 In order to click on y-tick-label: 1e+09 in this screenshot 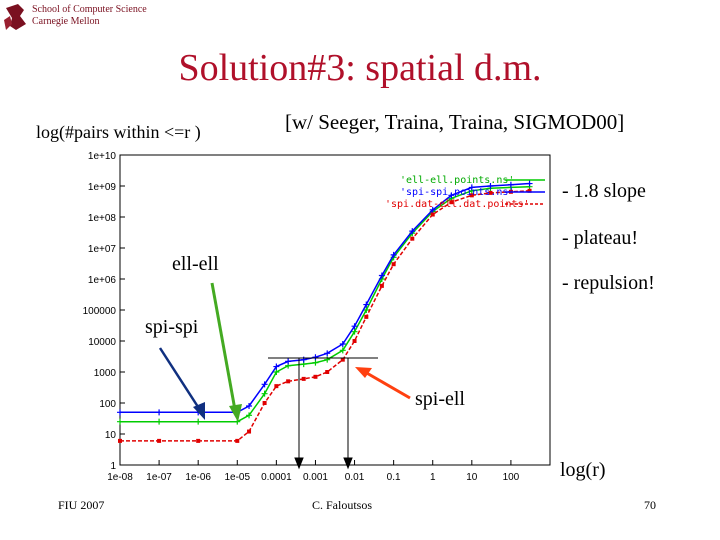, I will do `click(102, 187)`.